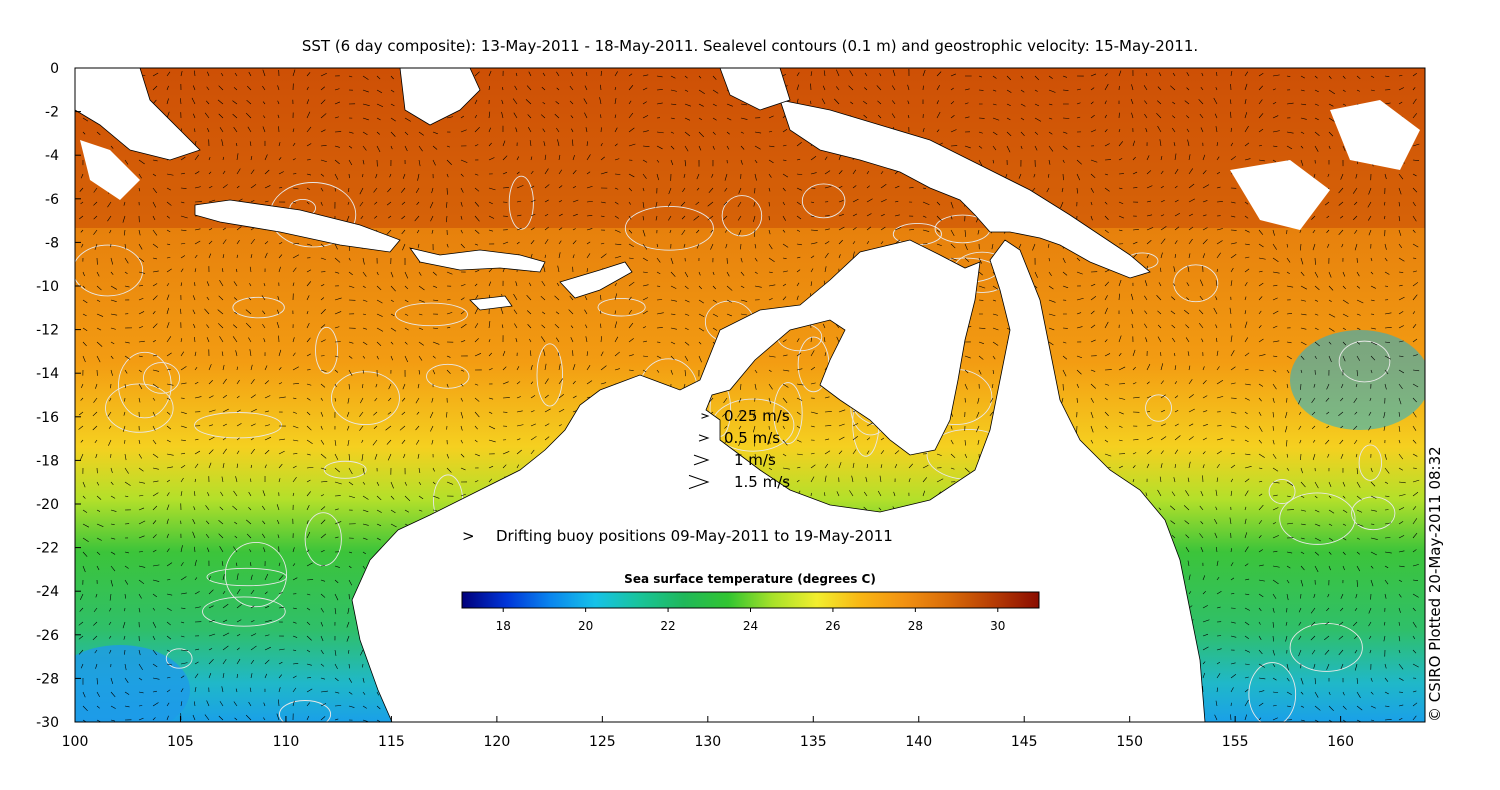 The height and width of the screenshot is (790, 1500). I want to click on y-tick-label: 0, so click(54, 69).